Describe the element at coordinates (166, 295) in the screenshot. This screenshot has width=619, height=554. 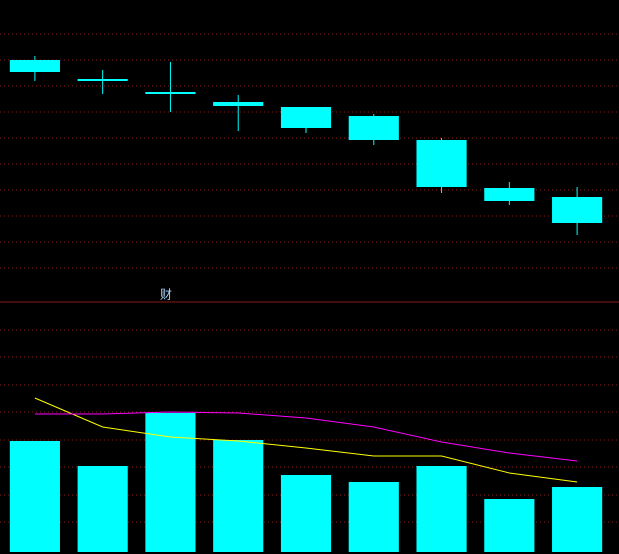
I see `annotation: 财` at that location.